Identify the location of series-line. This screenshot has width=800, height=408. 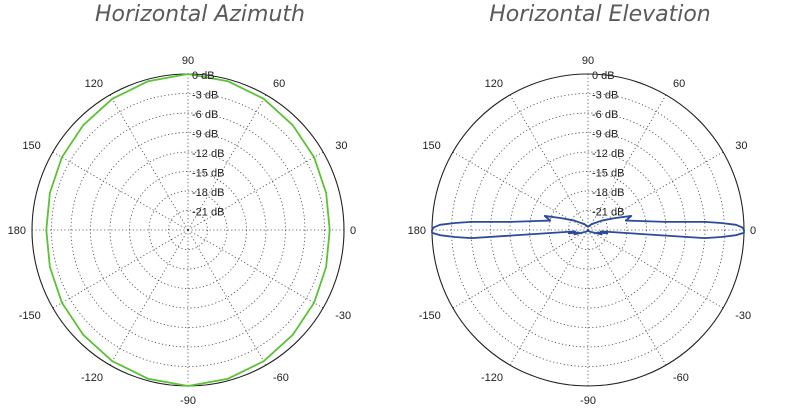
(588, 227).